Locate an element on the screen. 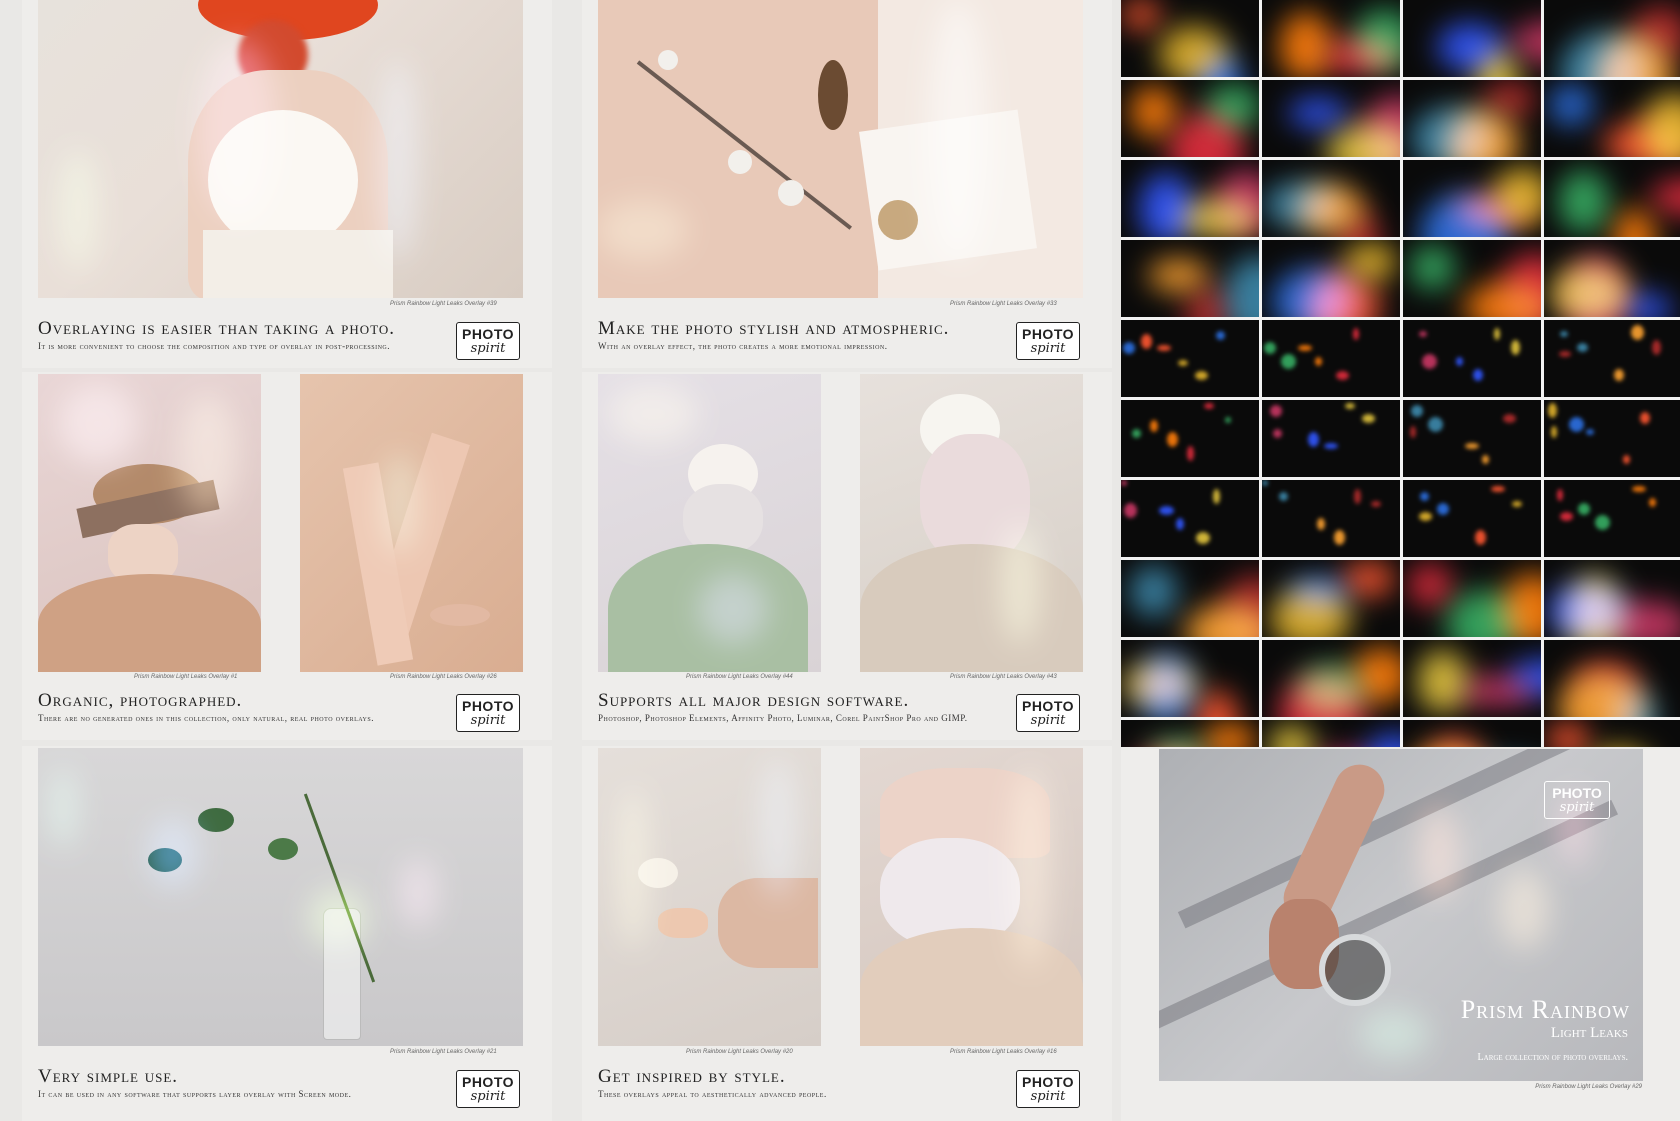 The image size is (1680, 1121). photo-legs-heels is located at coordinates (411, 523).